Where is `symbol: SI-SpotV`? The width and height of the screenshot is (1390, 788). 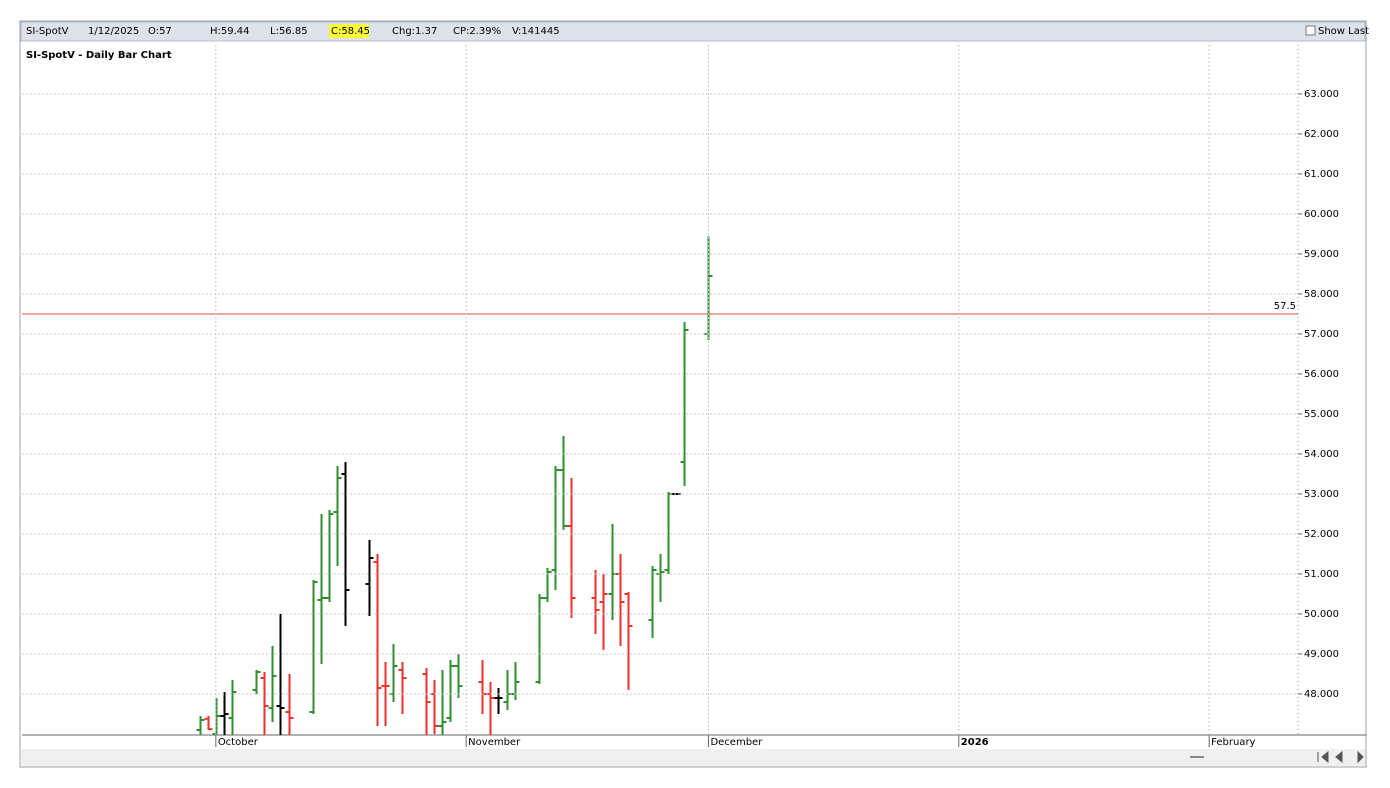 symbol: SI-SpotV is located at coordinates (47, 31).